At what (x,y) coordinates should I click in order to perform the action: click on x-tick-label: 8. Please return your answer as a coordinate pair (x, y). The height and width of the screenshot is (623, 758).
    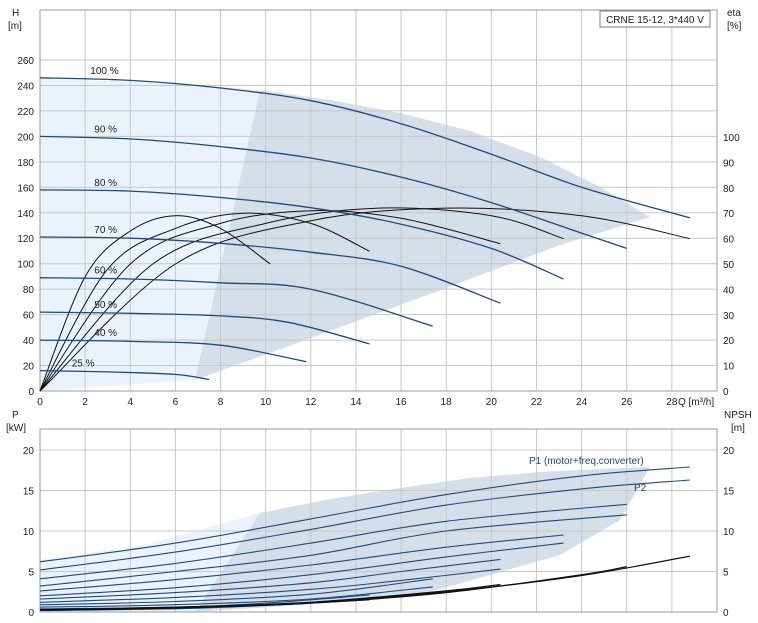
    Looking at the image, I should click on (221, 402).